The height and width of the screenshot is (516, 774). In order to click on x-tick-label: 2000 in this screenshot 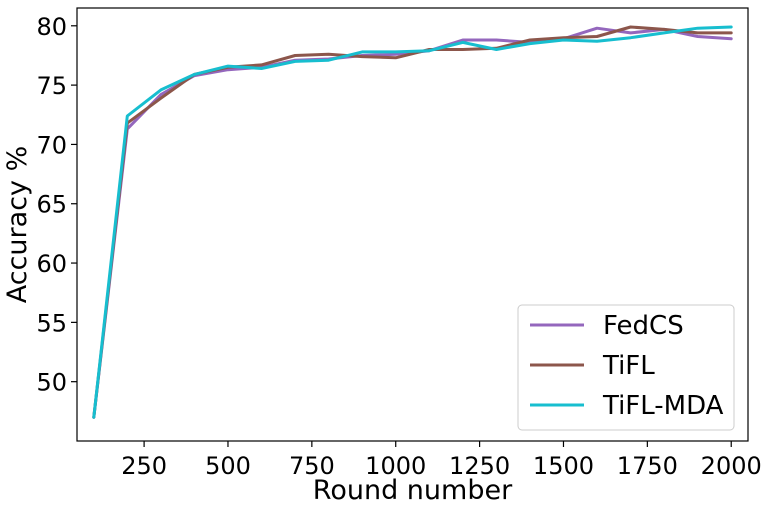, I will do `click(731, 466)`.